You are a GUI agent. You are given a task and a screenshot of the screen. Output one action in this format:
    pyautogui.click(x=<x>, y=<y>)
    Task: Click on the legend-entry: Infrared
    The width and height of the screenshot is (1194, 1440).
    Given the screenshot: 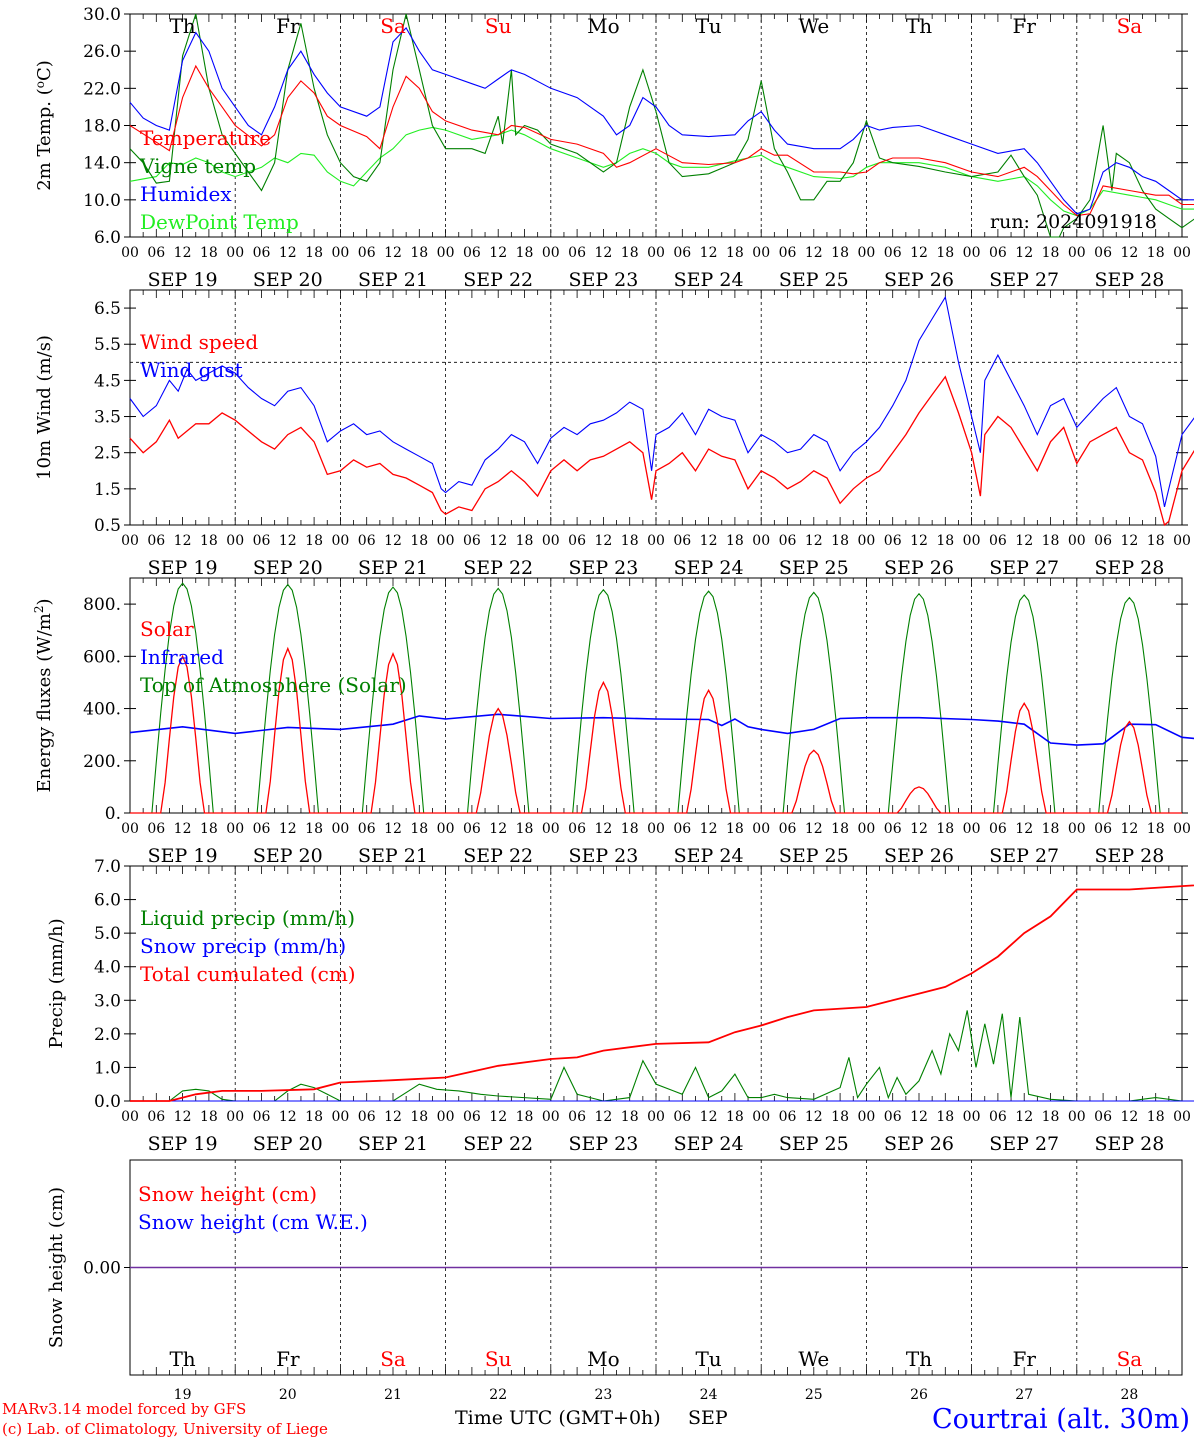 What is the action you would take?
    pyautogui.click(x=182, y=657)
    